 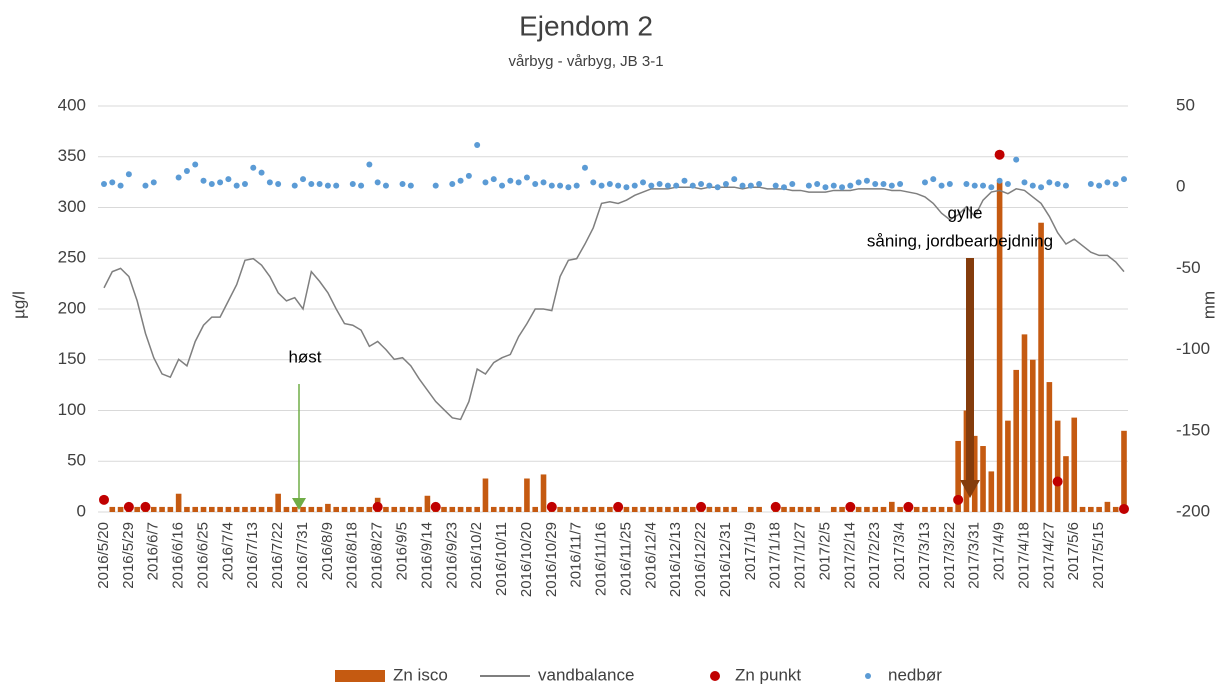 I want to click on x-tick-label: 2017/4/27, so click(x=1048, y=555).